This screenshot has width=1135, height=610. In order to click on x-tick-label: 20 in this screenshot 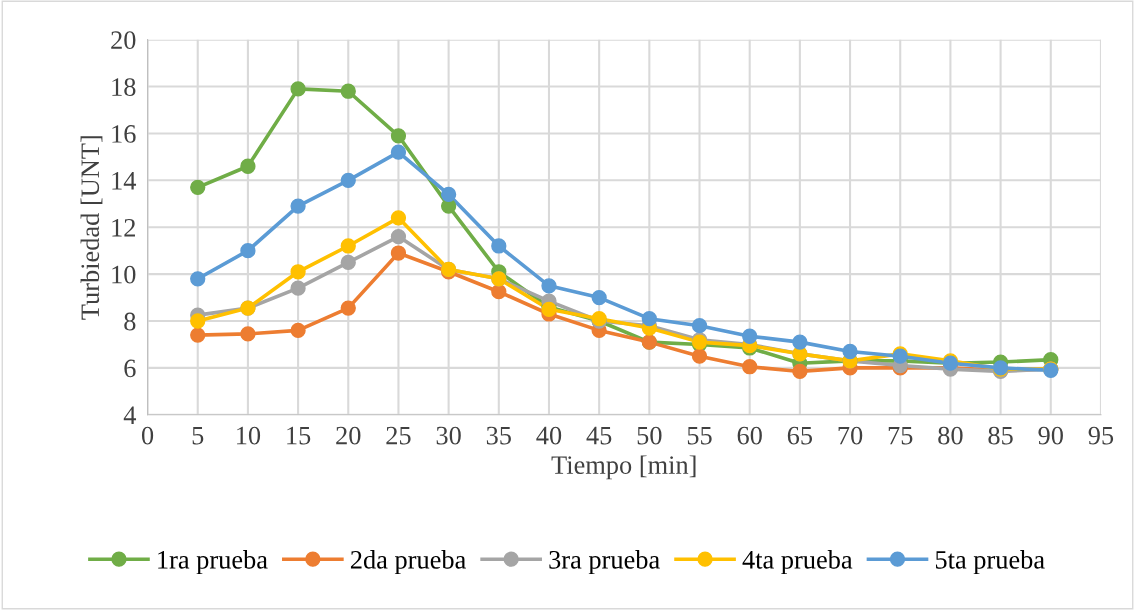, I will do `click(348, 435)`.